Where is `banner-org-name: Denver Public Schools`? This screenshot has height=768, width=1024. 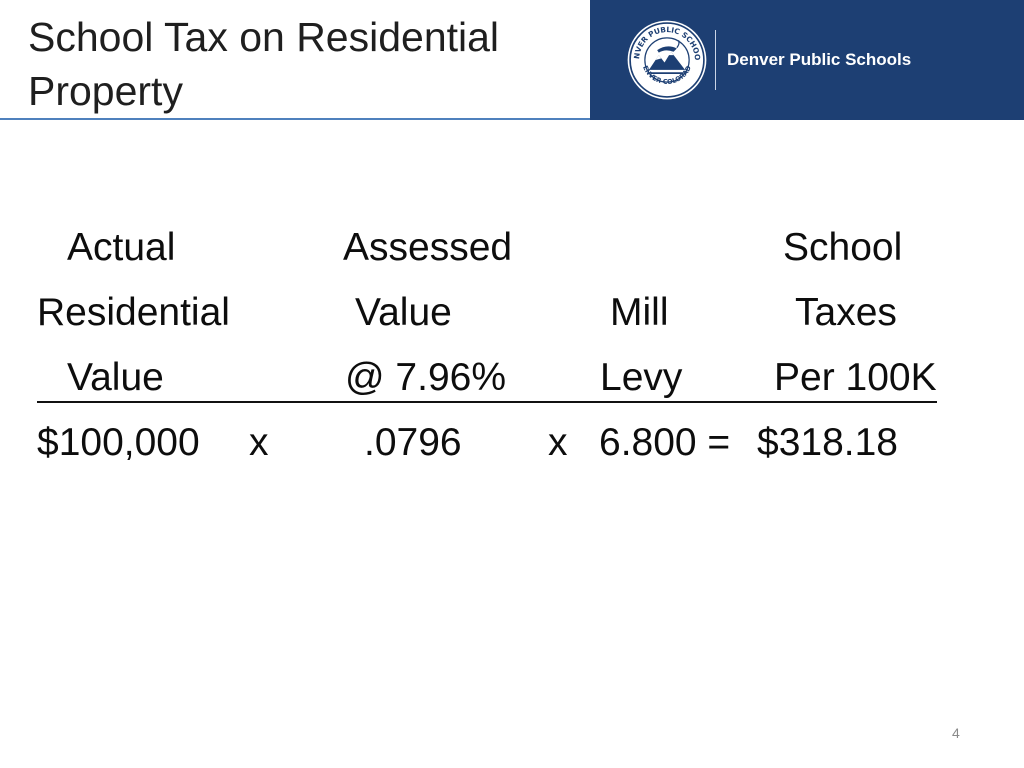
banner-org-name: Denver Public Schools is located at coordinates (819, 59).